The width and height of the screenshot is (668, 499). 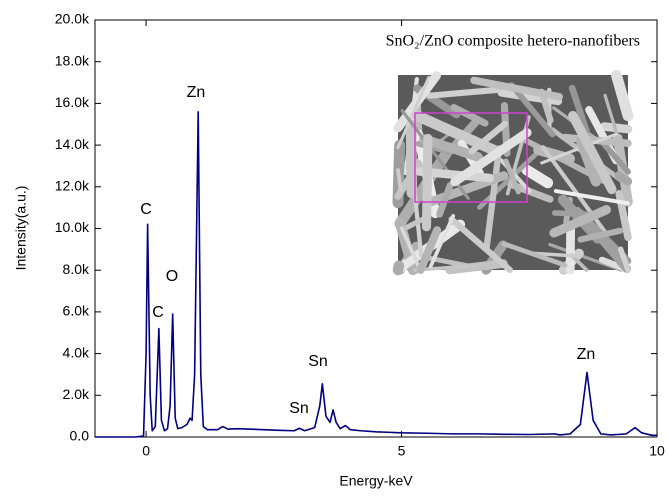 I want to click on y-tick-label: 4.0k, so click(x=76, y=352).